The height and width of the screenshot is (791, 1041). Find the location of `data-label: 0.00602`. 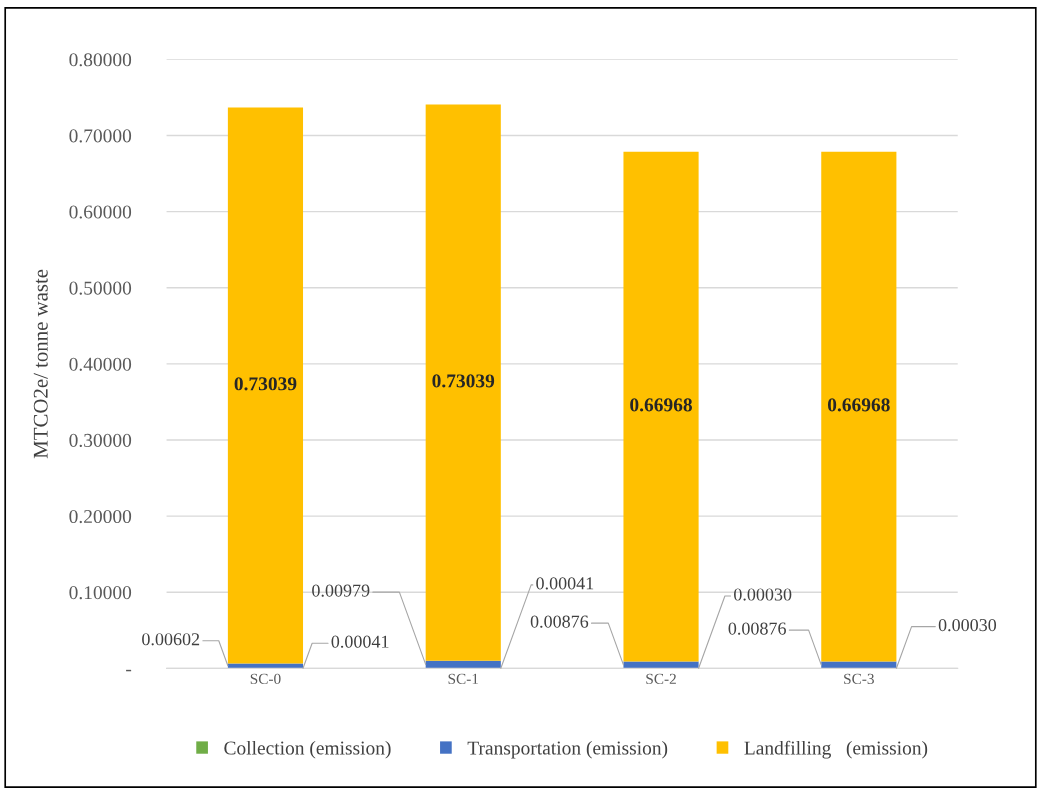

data-label: 0.00602 is located at coordinates (171, 639).